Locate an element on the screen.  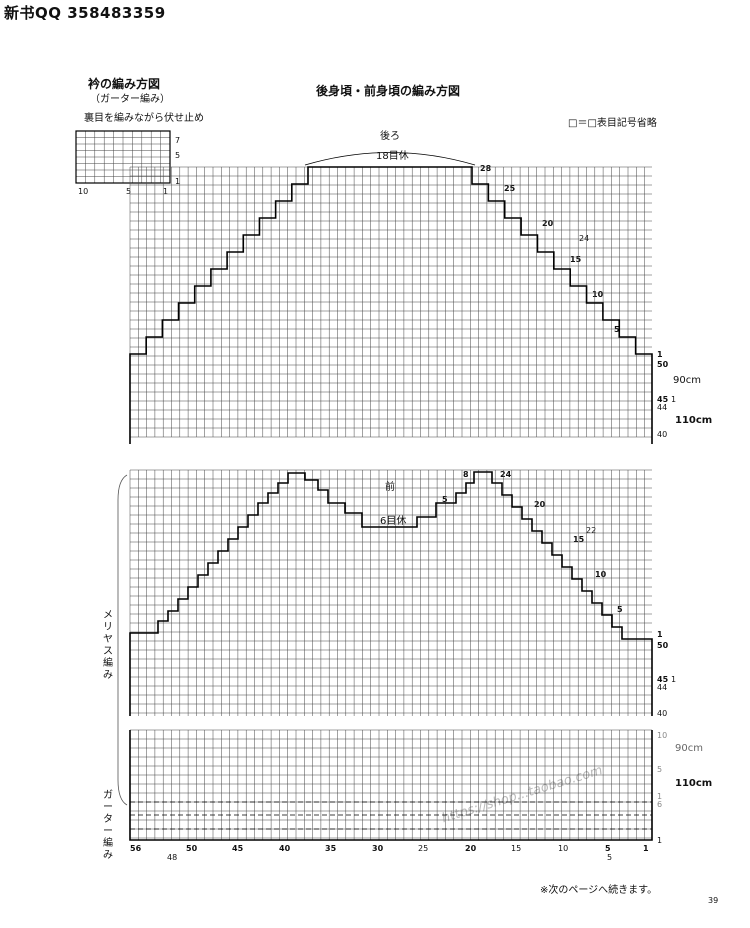
back-90cm: 90cm is located at coordinates (687, 380).